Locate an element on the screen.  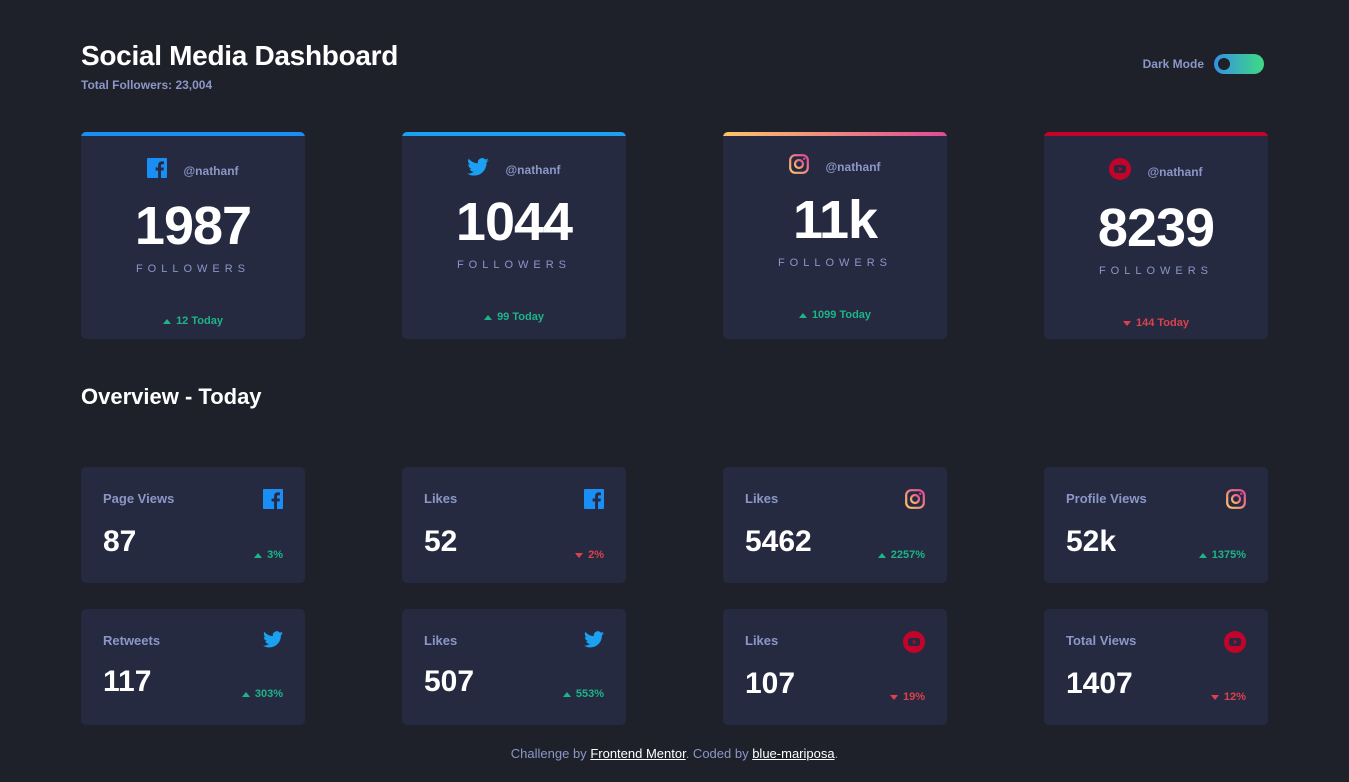
metric-percent: 19% is located at coordinates (907, 697).